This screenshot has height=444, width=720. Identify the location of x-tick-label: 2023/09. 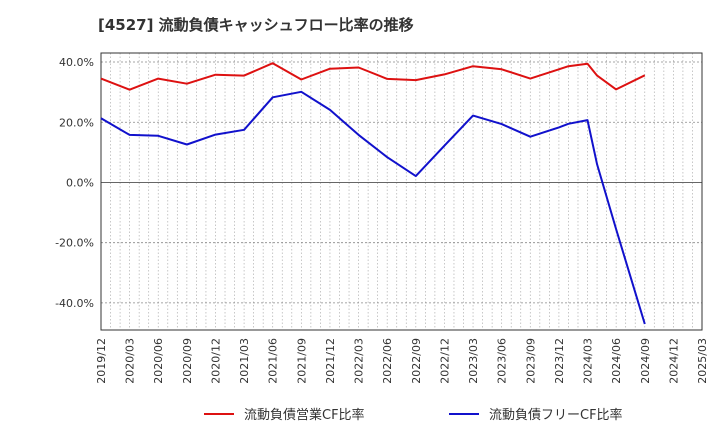
(530, 361).